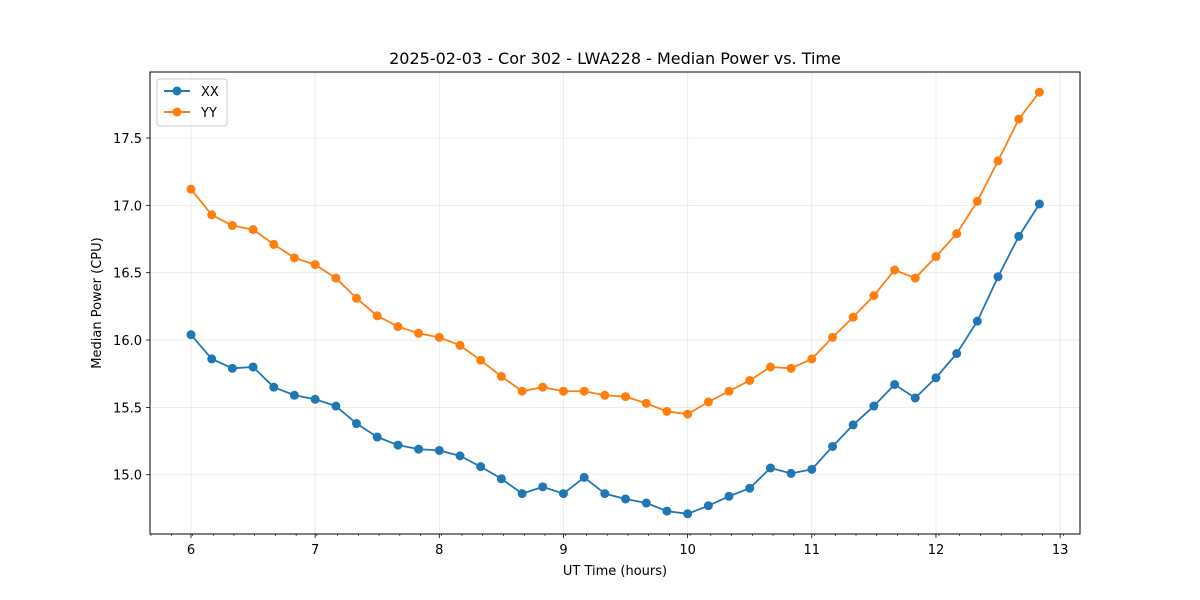 The height and width of the screenshot is (600, 1200). What do you see at coordinates (177, 91) in the screenshot?
I see `legend-marker-xx` at bounding box center [177, 91].